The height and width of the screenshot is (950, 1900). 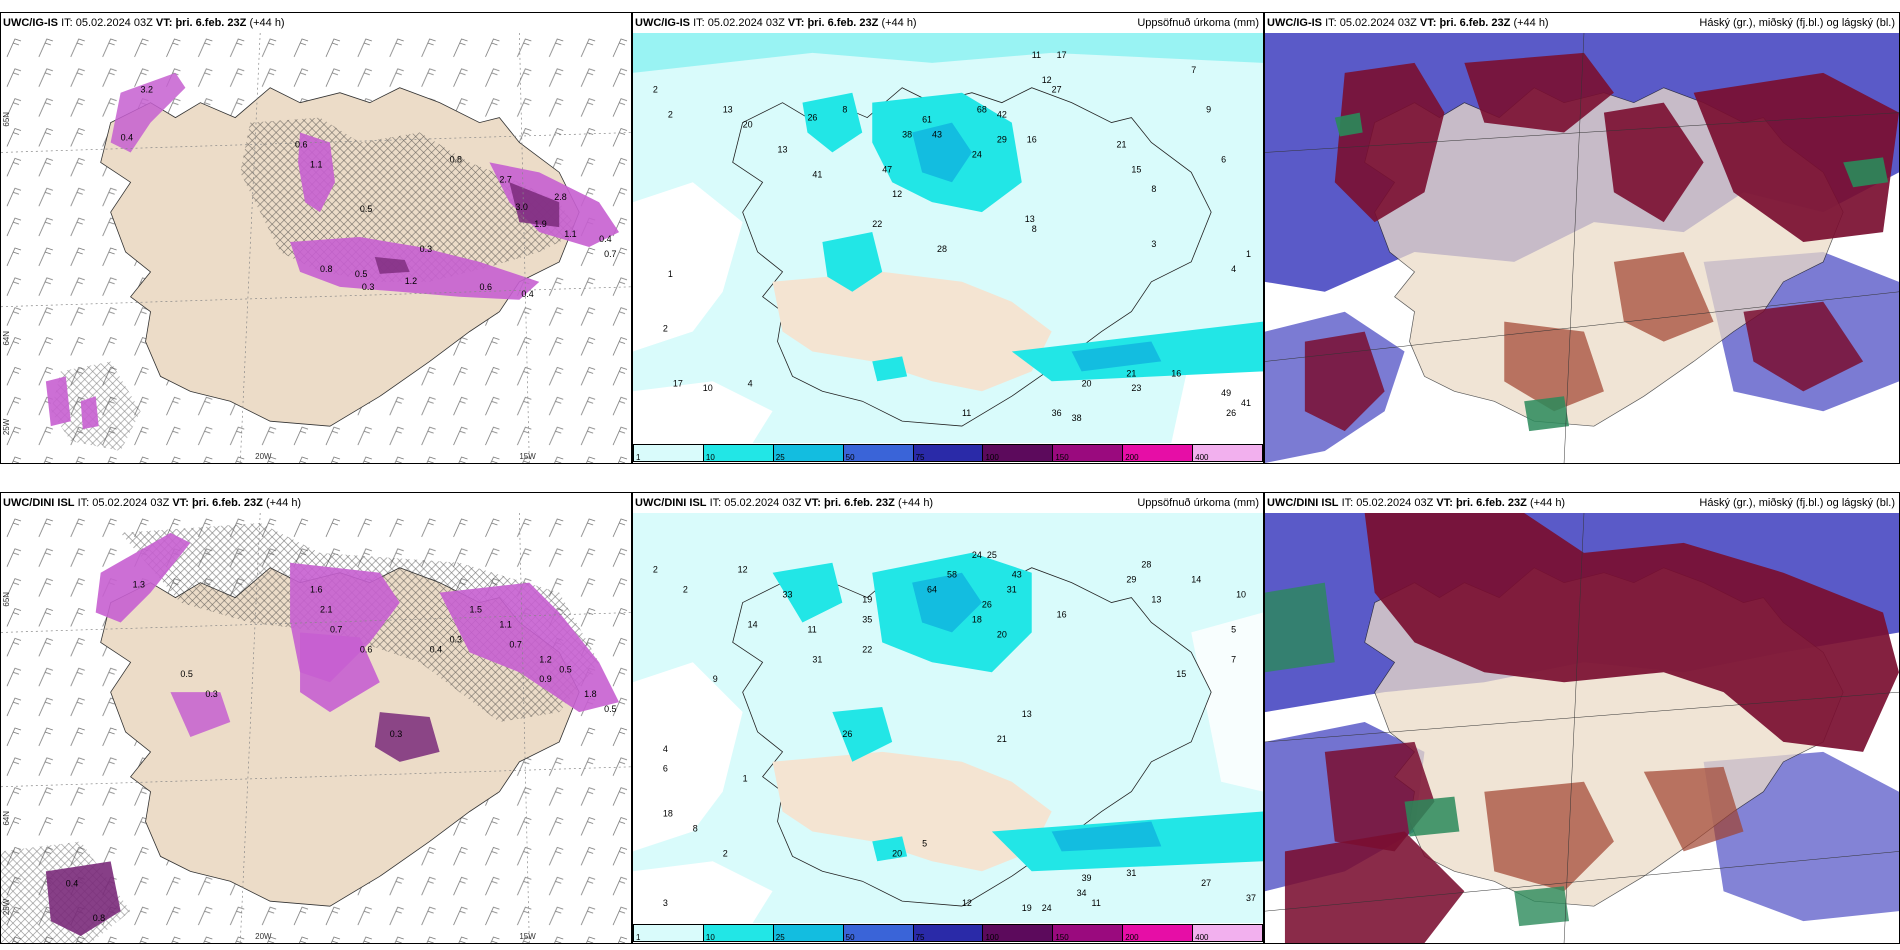 What do you see at coordinates (982, 110) in the screenshot?
I see `precip-label: 68` at bounding box center [982, 110].